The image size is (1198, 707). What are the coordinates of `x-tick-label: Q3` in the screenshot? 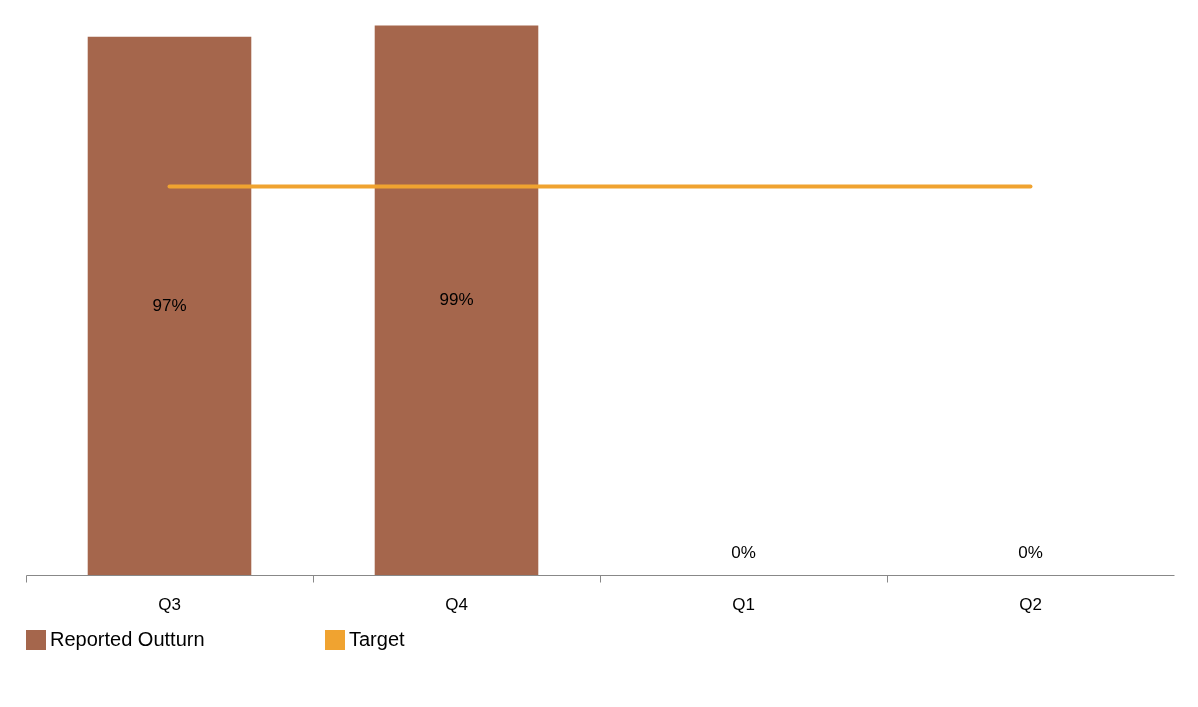 It's located at (169, 604).